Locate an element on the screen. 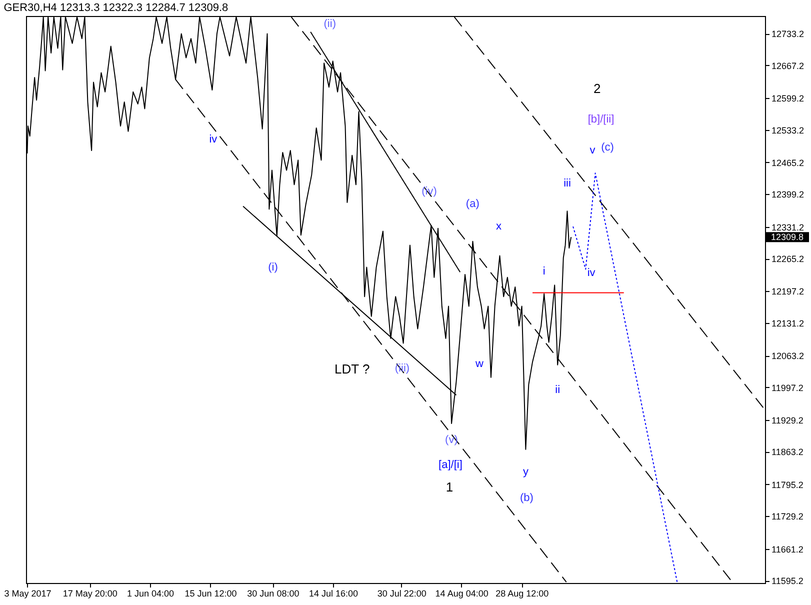 The image size is (811, 605). y-tick-label: 12733.2 is located at coordinates (788, 34).